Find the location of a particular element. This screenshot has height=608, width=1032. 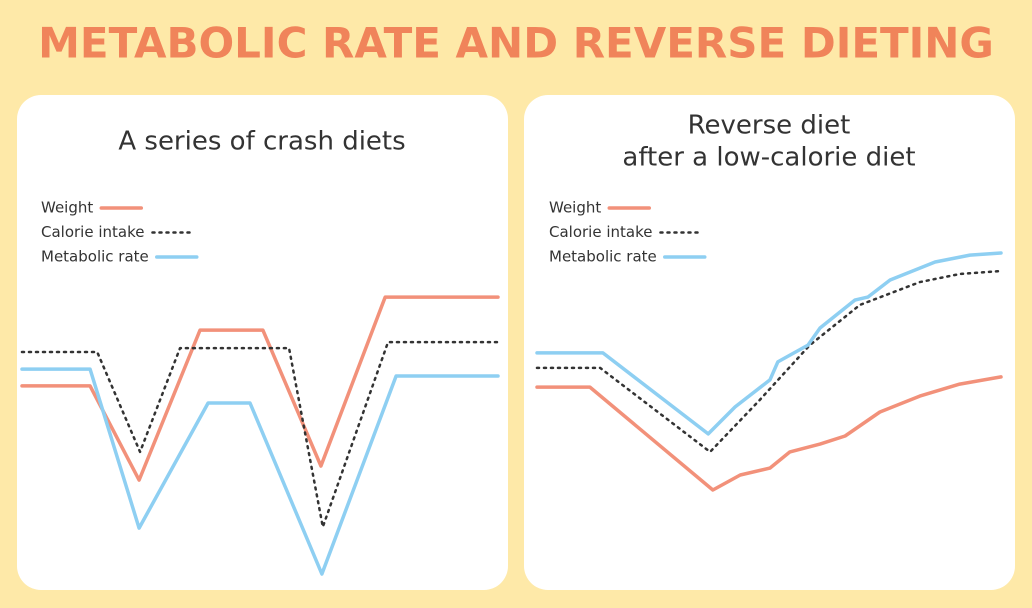

chart-title: Reverse diet is located at coordinates (769, 126).